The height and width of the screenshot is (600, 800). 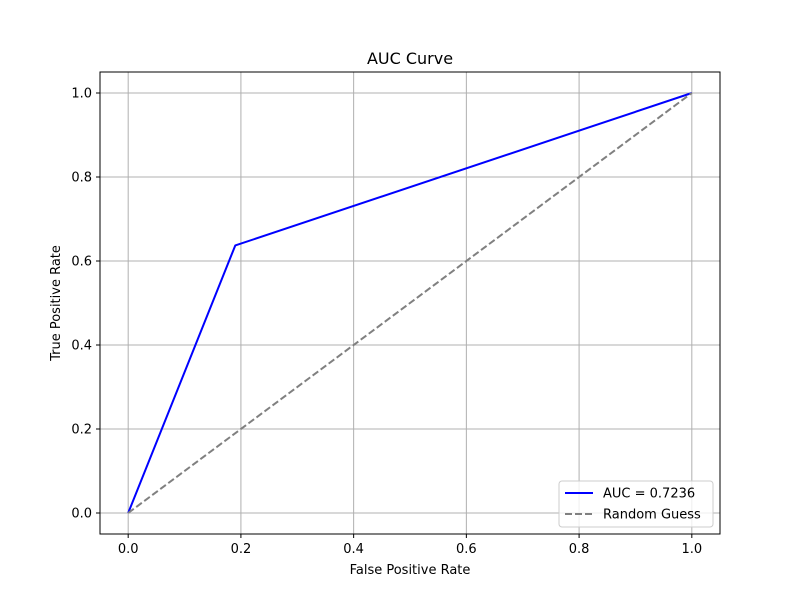 What do you see at coordinates (81, 262) in the screenshot?
I see `y-tick-label: 0.6` at bounding box center [81, 262].